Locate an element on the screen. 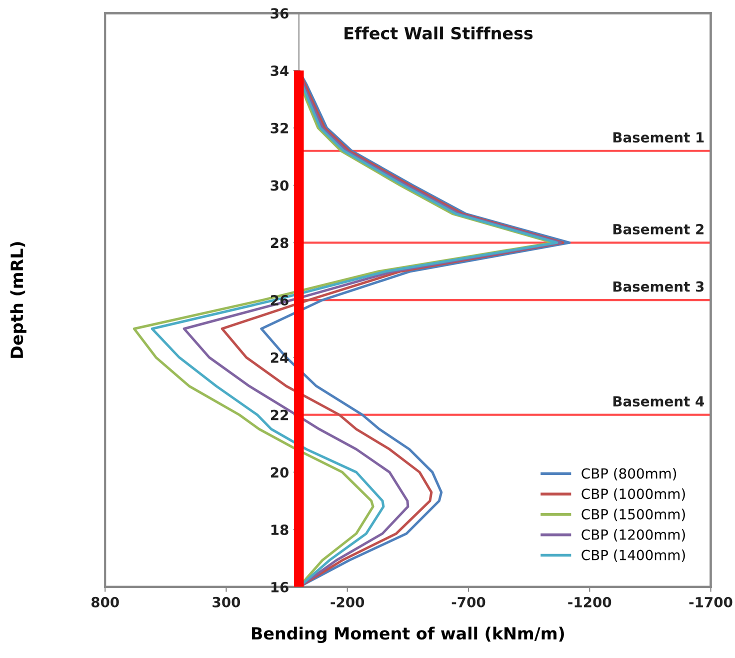  y-tick-label: 16 is located at coordinates (279, 587).